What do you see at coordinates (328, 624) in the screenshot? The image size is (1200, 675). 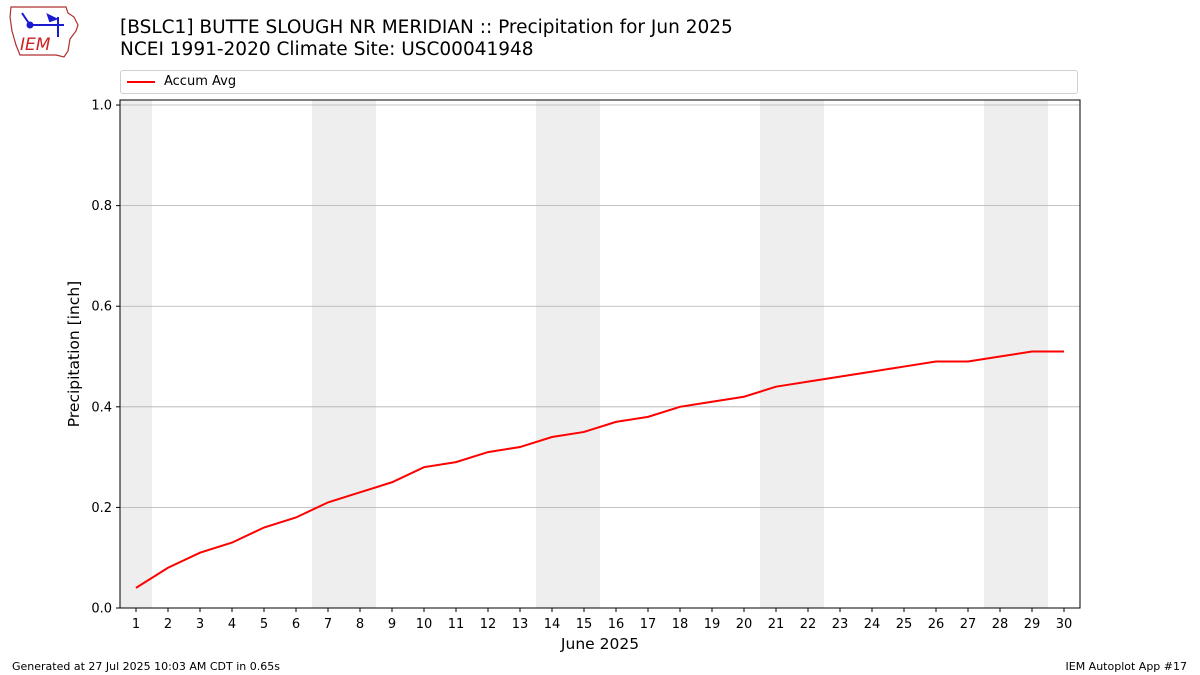 I see `x-tick-label: 7` at bounding box center [328, 624].